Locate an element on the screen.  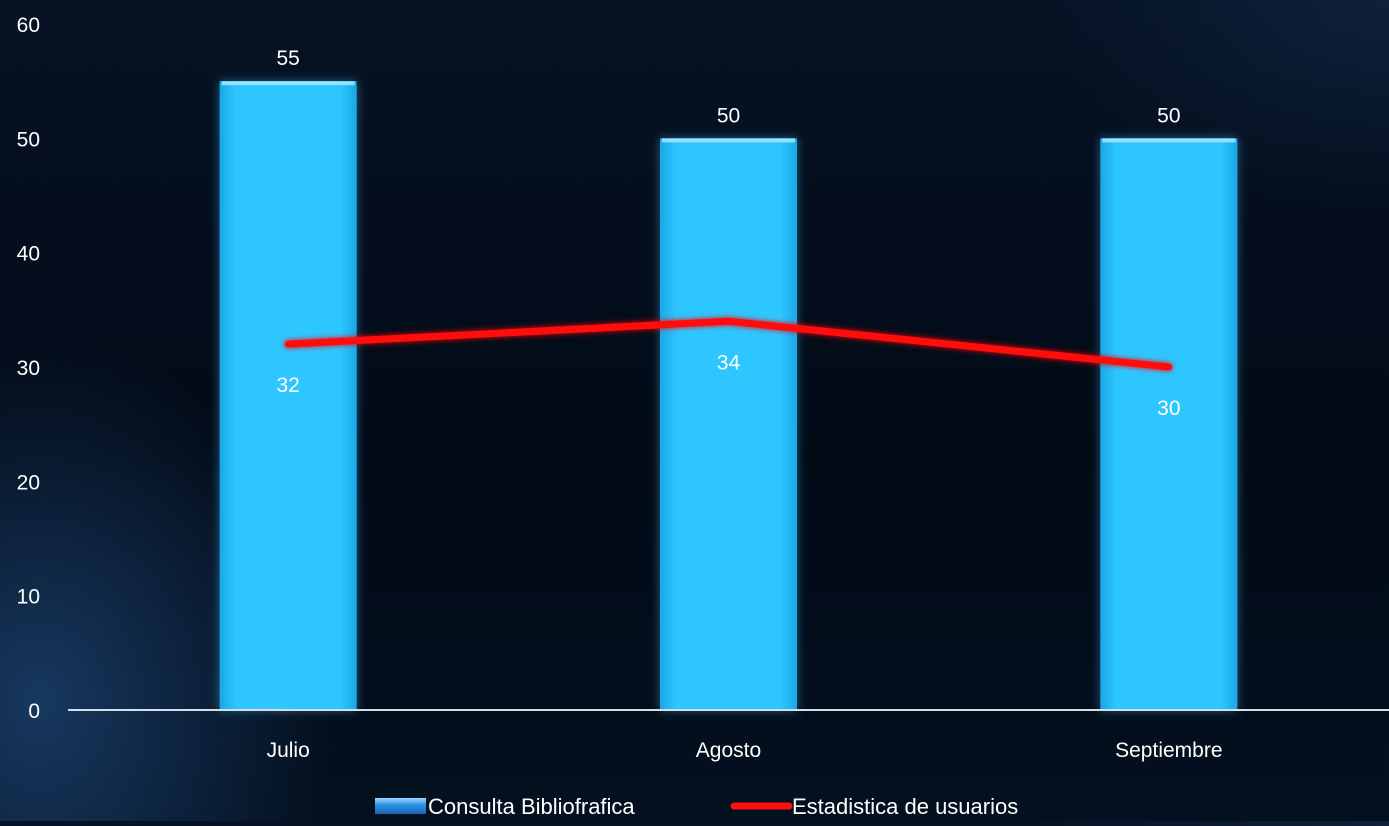
line-series is located at coordinates (728, 344).